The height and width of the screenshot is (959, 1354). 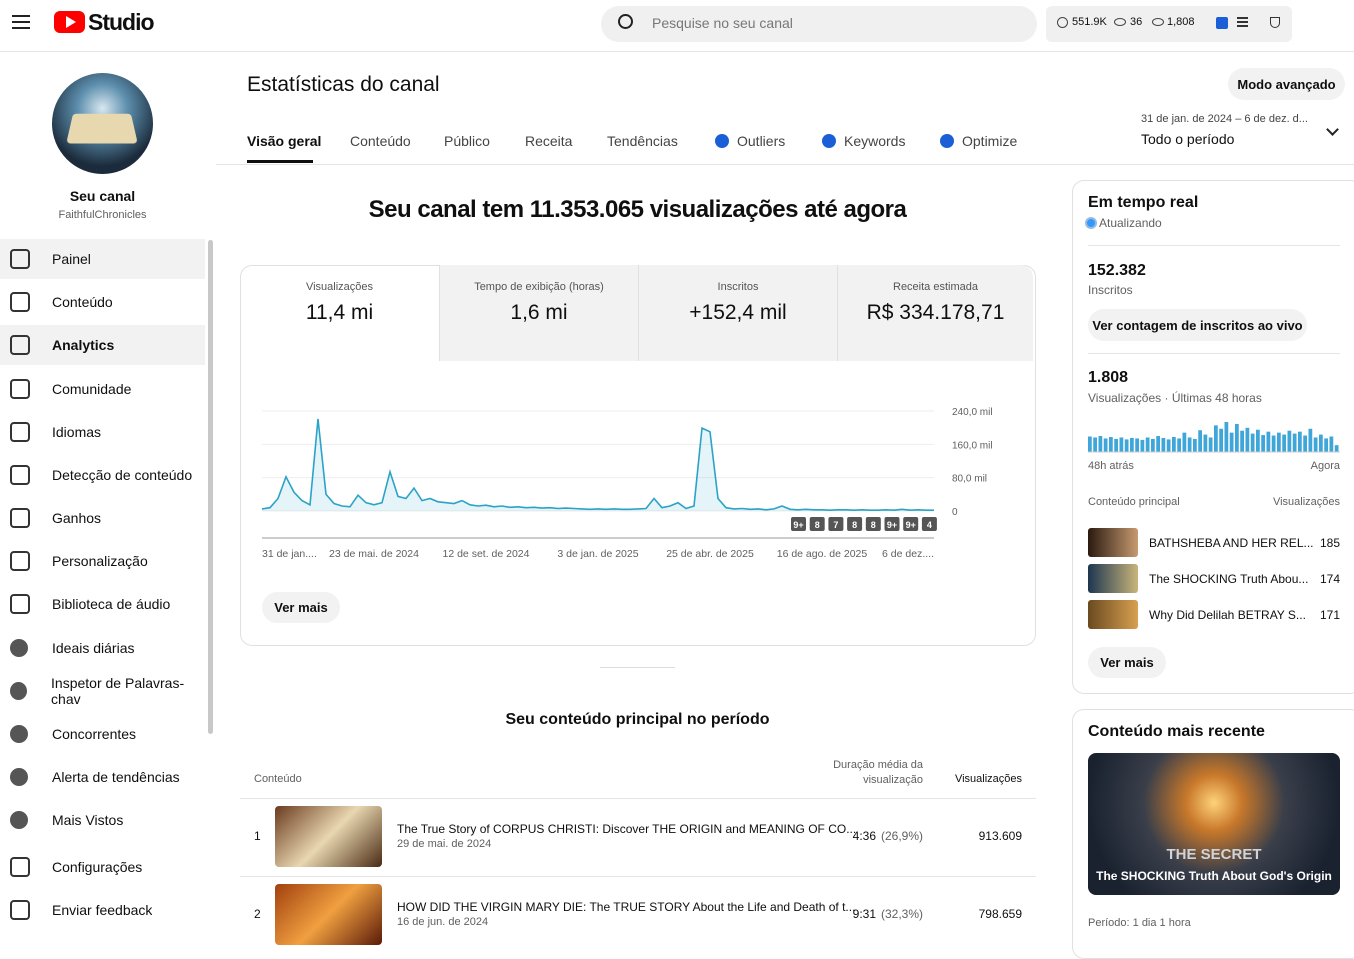 I want to click on metric-value: 11,4 mi, so click(x=339, y=312).